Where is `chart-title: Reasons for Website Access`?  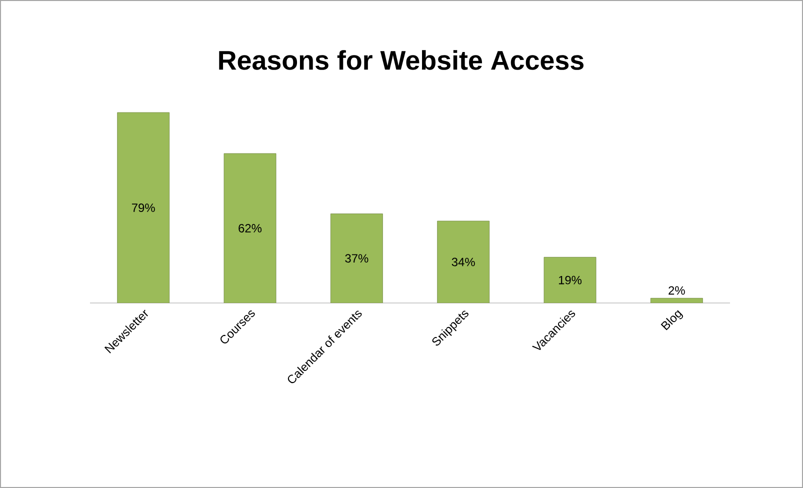 chart-title: Reasons for Website Access is located at coordinates (401, 60).